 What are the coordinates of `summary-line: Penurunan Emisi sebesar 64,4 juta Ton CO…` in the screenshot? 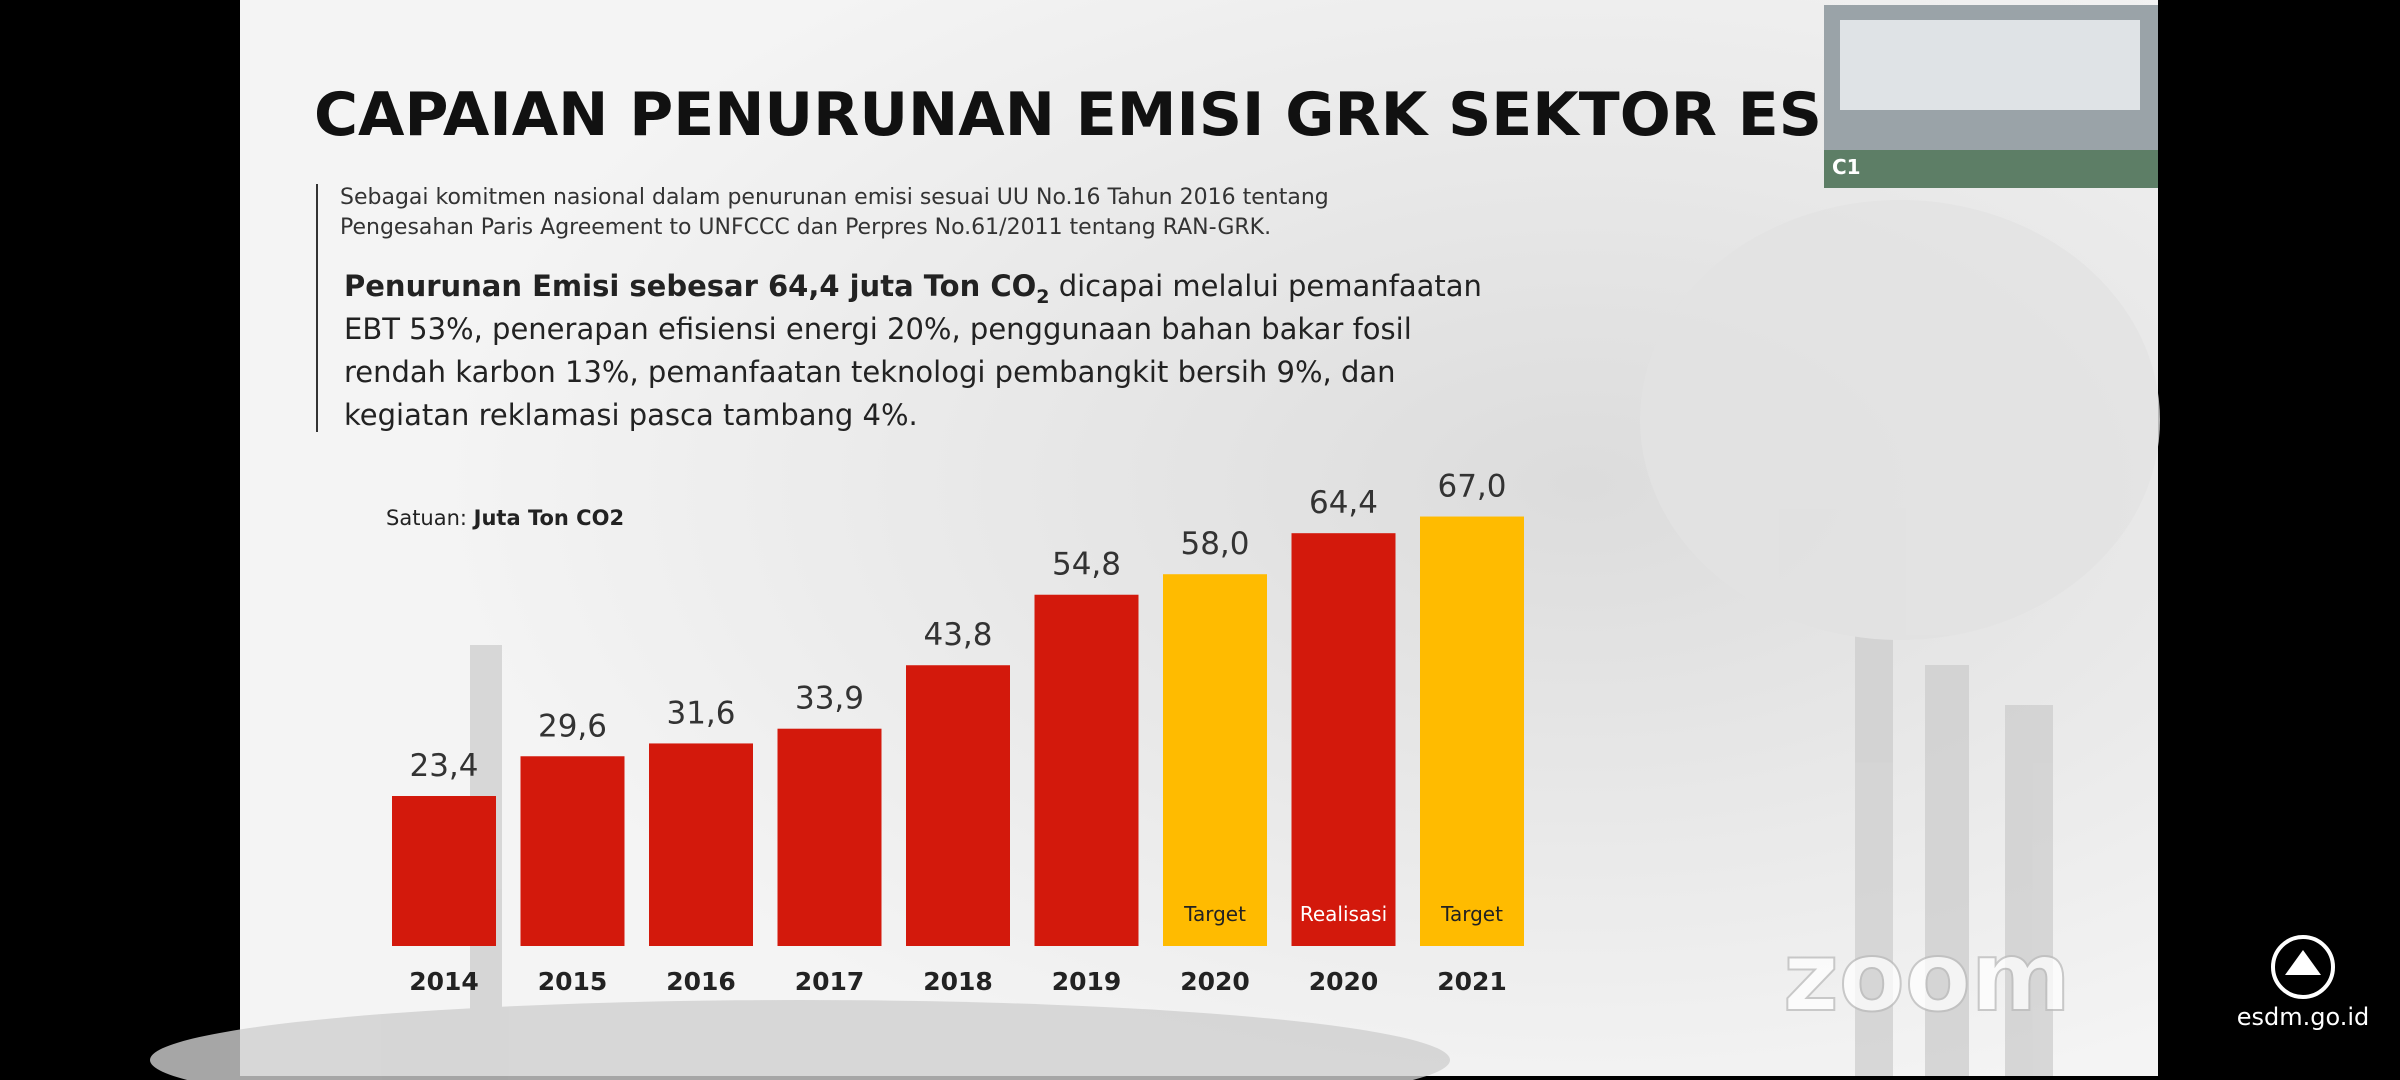 It's located at (913, 288).